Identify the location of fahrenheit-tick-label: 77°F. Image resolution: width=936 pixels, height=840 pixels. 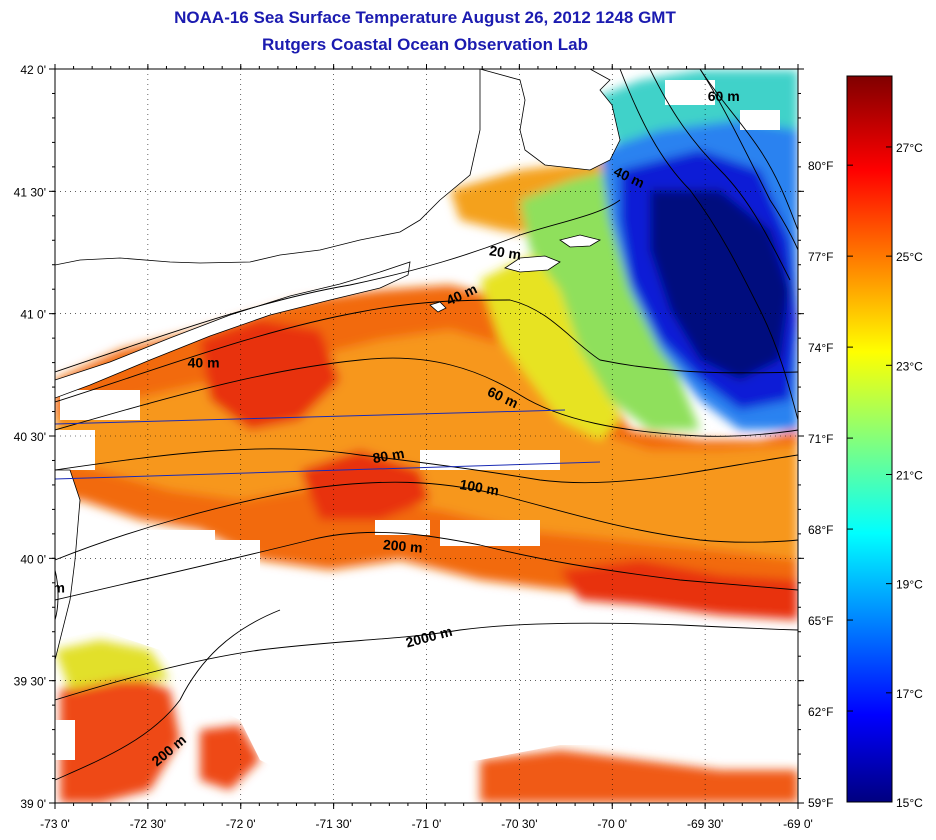
(820, 257).